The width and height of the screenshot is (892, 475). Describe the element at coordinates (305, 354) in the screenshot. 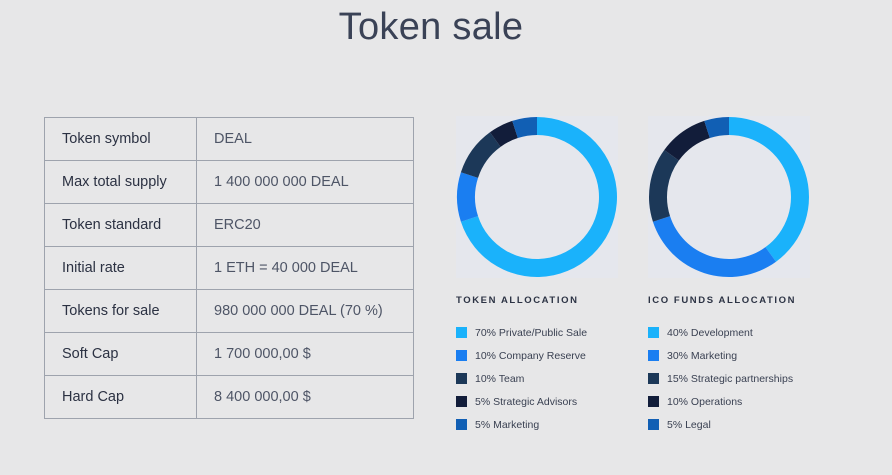

I see `spec-value: 1 700 000,00 $` at that location.